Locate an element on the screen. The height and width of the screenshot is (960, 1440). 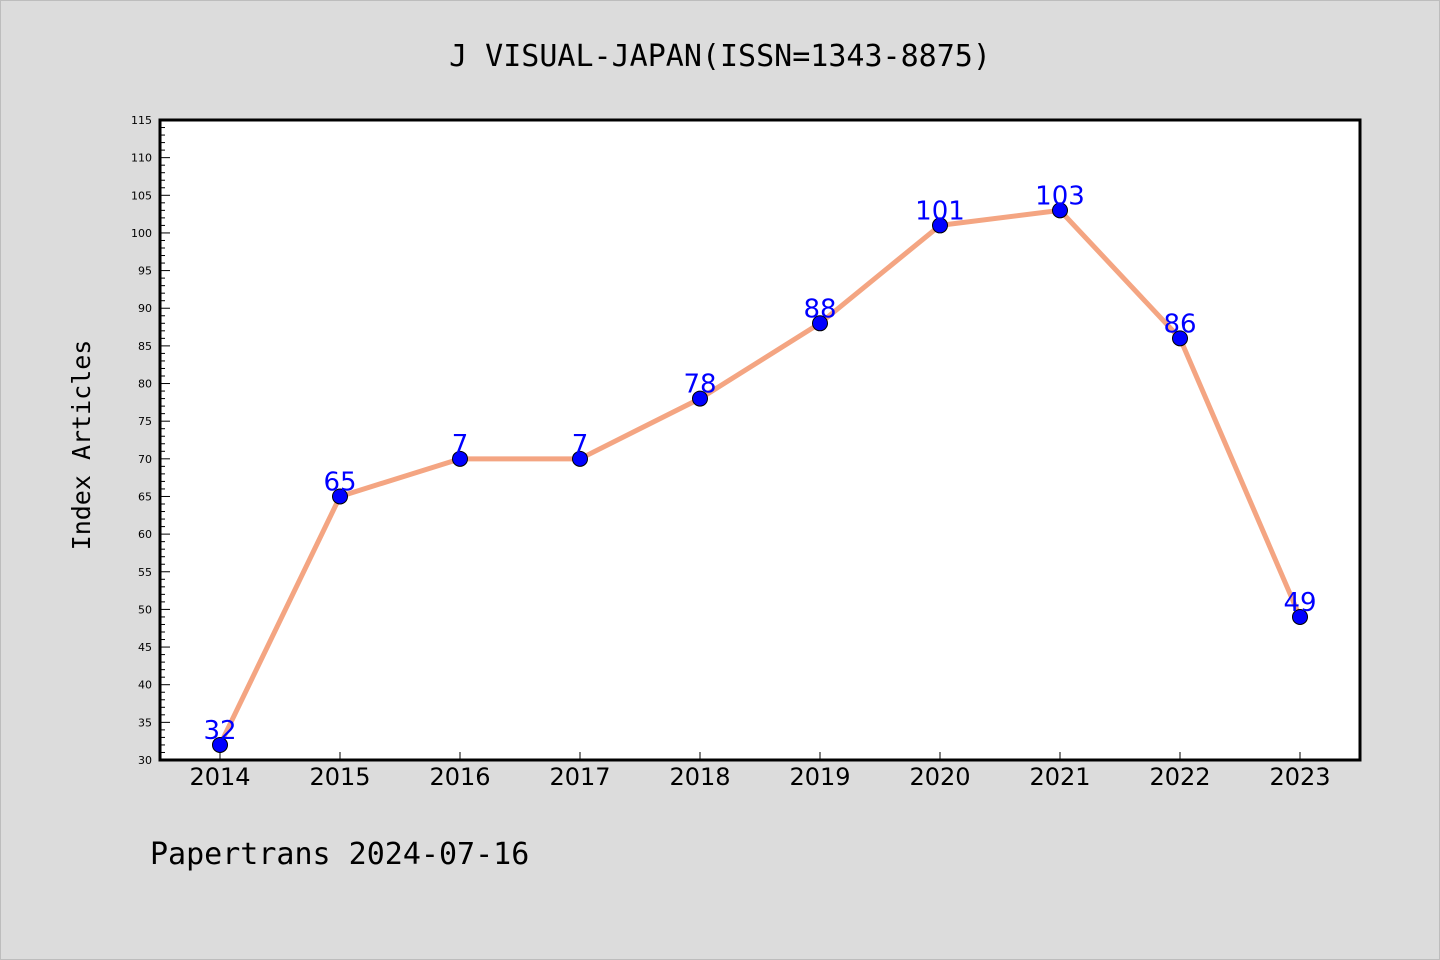
x-tick-label: 2022 is located at coordinates (1179, 777).